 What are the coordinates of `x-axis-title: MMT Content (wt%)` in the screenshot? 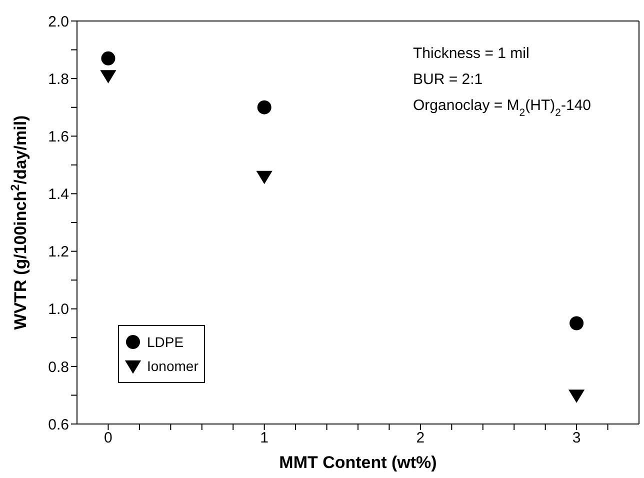 It's located at (358, 462).